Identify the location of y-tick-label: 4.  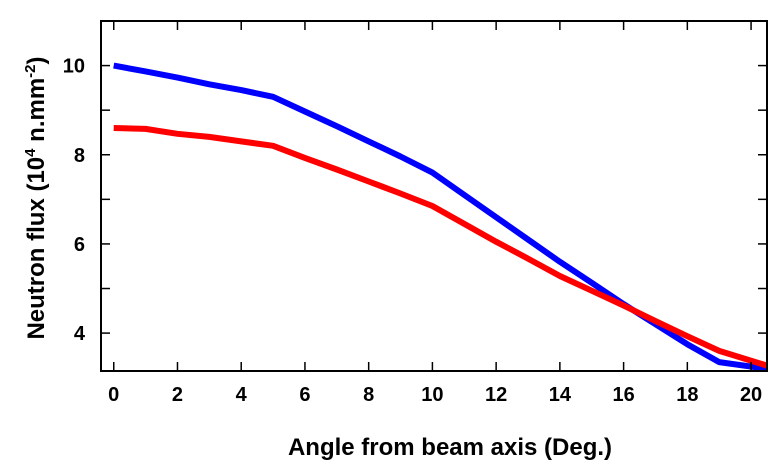
(80, 334).